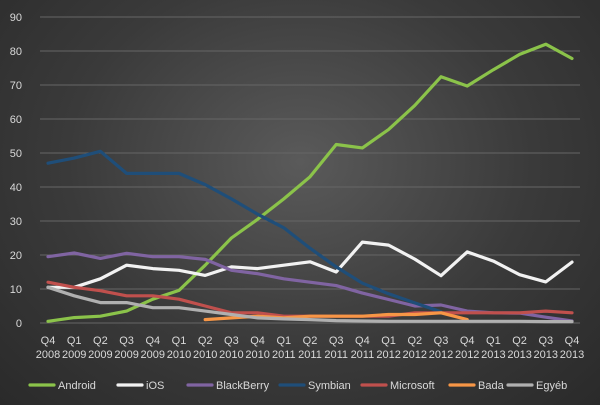 This screenshot has width=600, height=405. I want to click on y-axis-ticks: 0 10 20 30 40 50 60 70 80 90, so click(16, 171).